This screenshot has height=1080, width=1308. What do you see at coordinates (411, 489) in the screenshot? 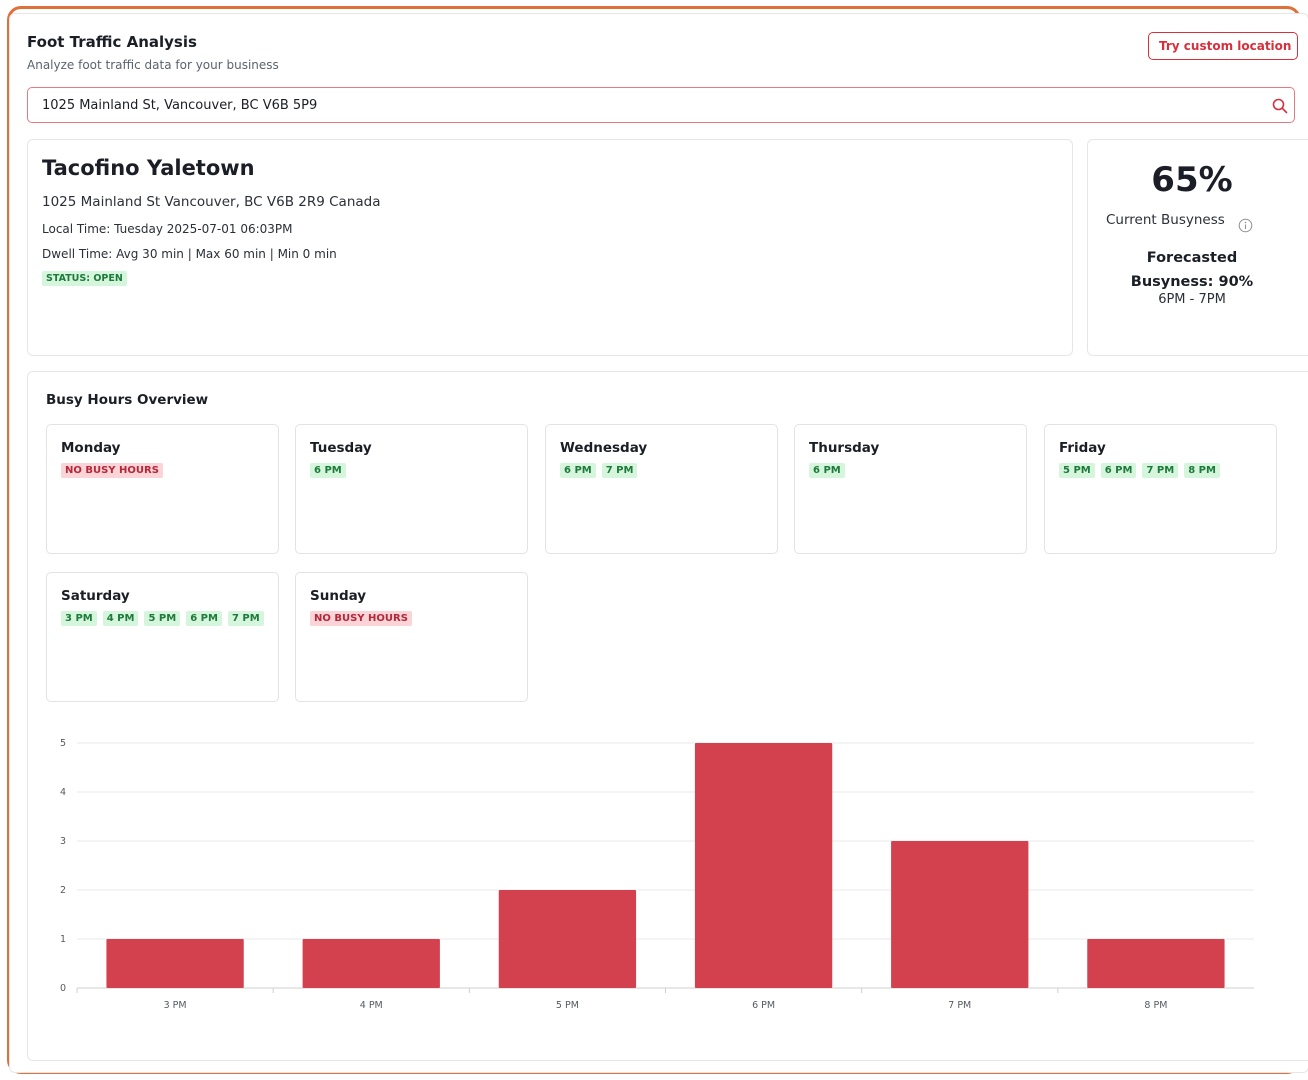
I see `day-card-tuesday: Tuesday 6 PM` at bounding box center [411, 489].